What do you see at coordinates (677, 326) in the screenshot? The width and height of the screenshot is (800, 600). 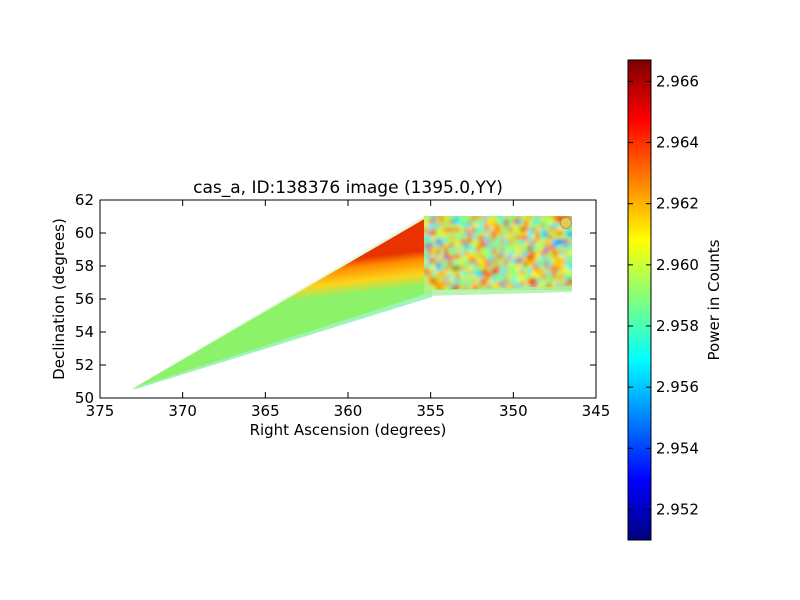 I see `colorbar-tick-label: 2.958` at bounding box center [677, 326].